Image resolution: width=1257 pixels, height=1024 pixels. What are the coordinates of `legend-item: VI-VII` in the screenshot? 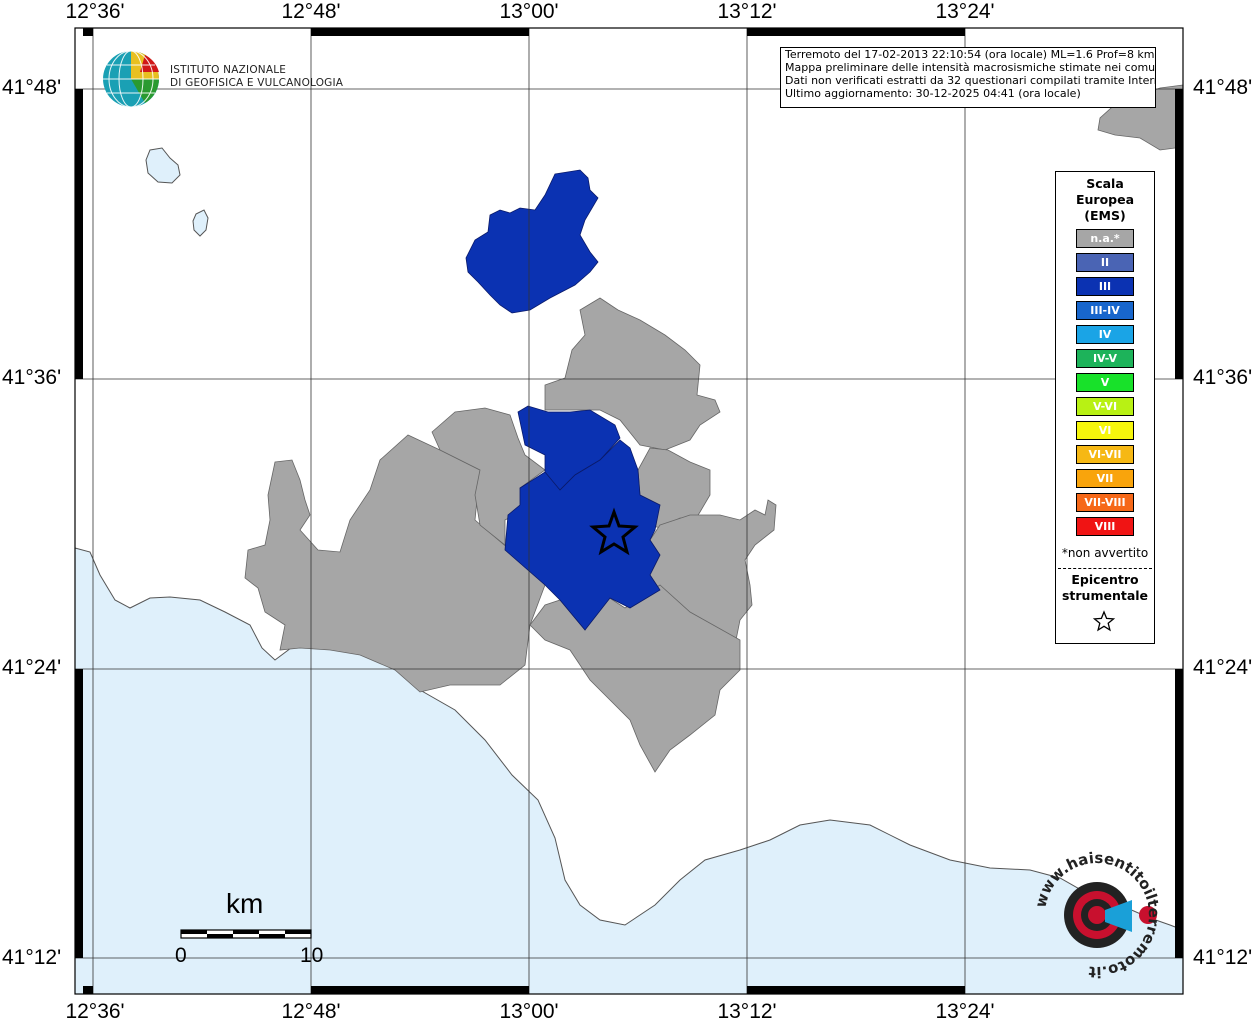 It's located at (1105, 454).